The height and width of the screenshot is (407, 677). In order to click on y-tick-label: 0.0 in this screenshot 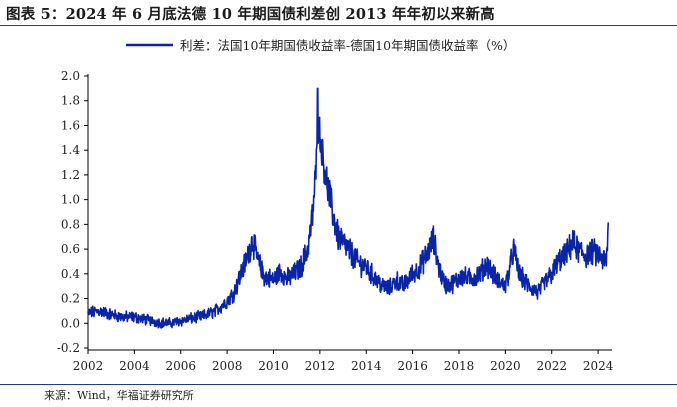, I will do `click(70, 323)`.